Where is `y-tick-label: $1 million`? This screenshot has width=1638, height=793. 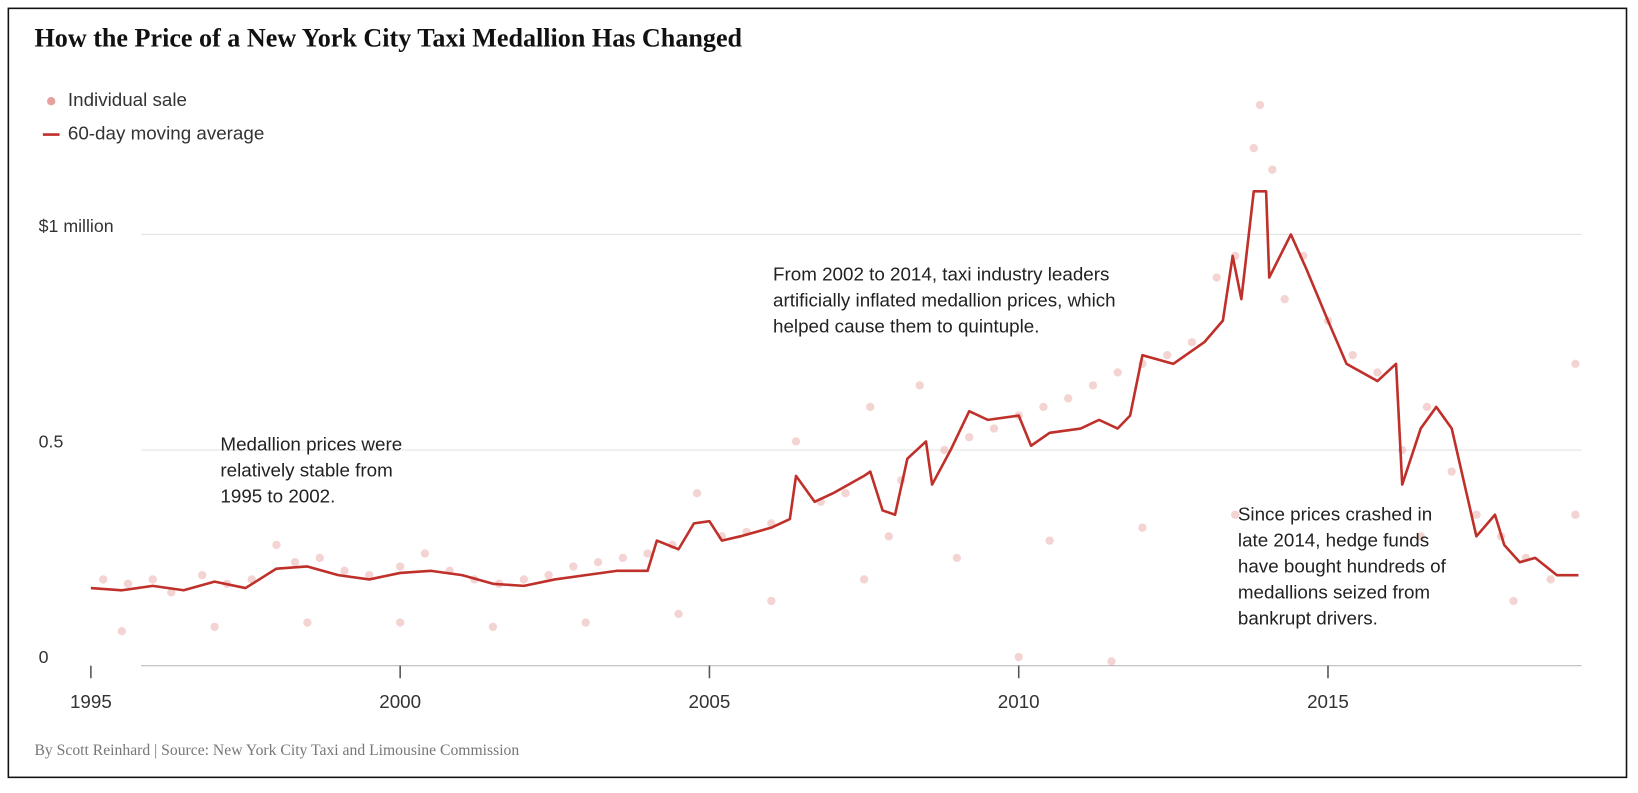
y-tick-label: $1 million is located at coordinates (76, 226).